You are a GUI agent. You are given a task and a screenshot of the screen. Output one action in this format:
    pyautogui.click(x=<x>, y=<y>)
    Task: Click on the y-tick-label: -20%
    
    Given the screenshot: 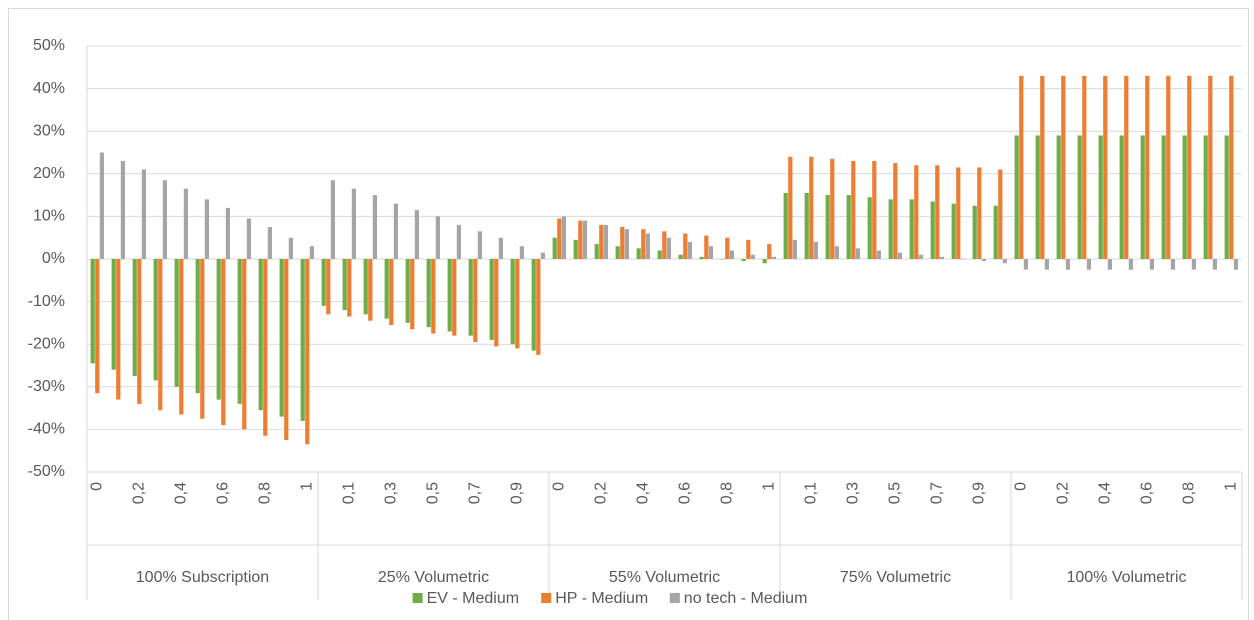 What is the action you would take?
    pyautogui.click(x=46, y=343)
    